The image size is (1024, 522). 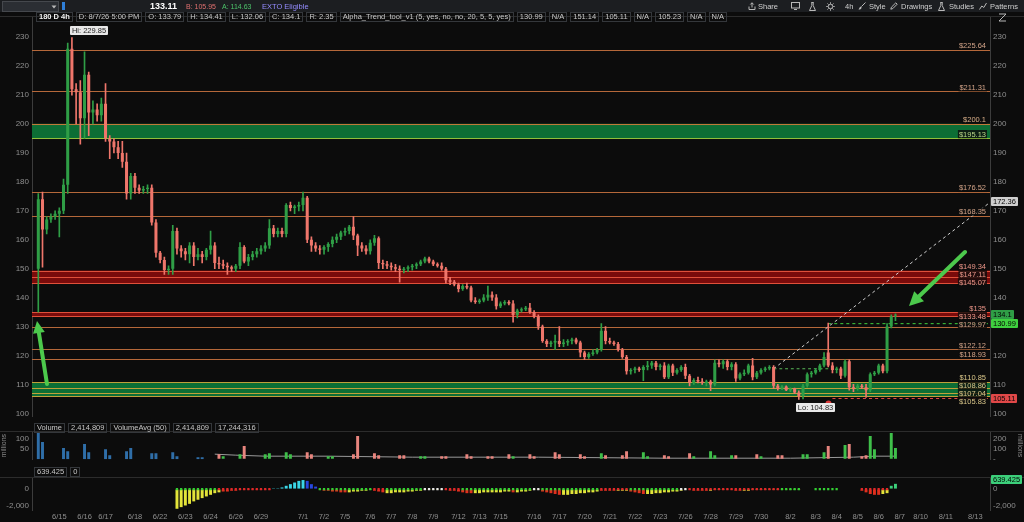 What do you see at coordinates (18, 505) in the screenshot?
I see `y-tick-label: -2,000` at bounding box center [18, 505].